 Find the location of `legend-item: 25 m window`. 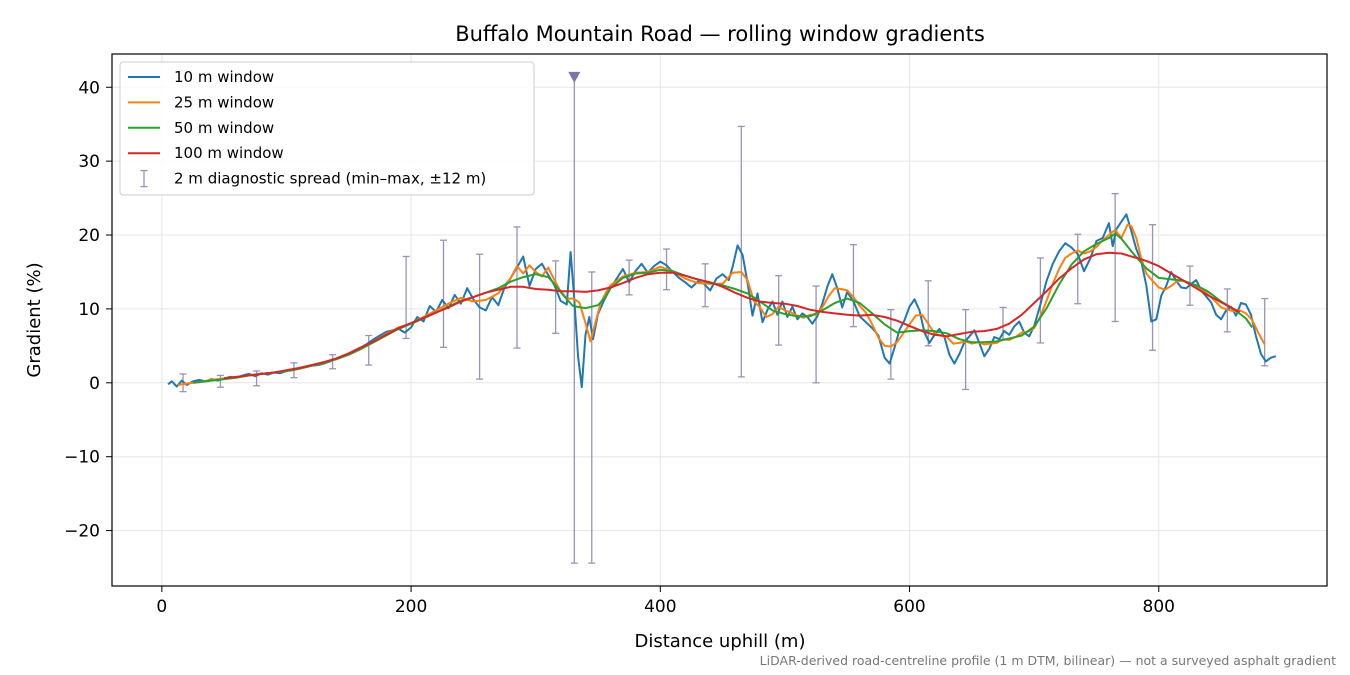

legend-item: 25 m window is located at coordinates (201, 102).